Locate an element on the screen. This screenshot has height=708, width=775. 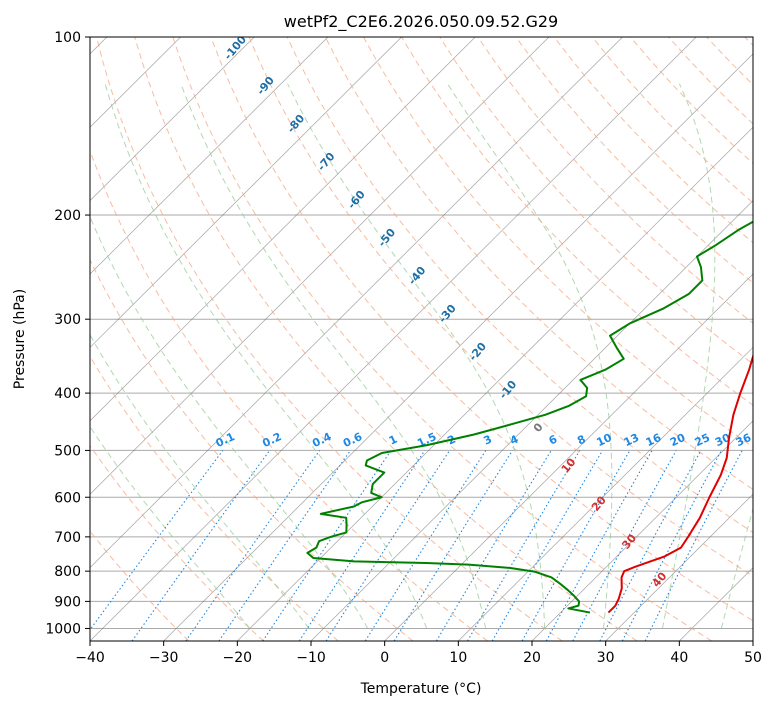
y-tick-label: 100 is located at coordinates (67, 38).